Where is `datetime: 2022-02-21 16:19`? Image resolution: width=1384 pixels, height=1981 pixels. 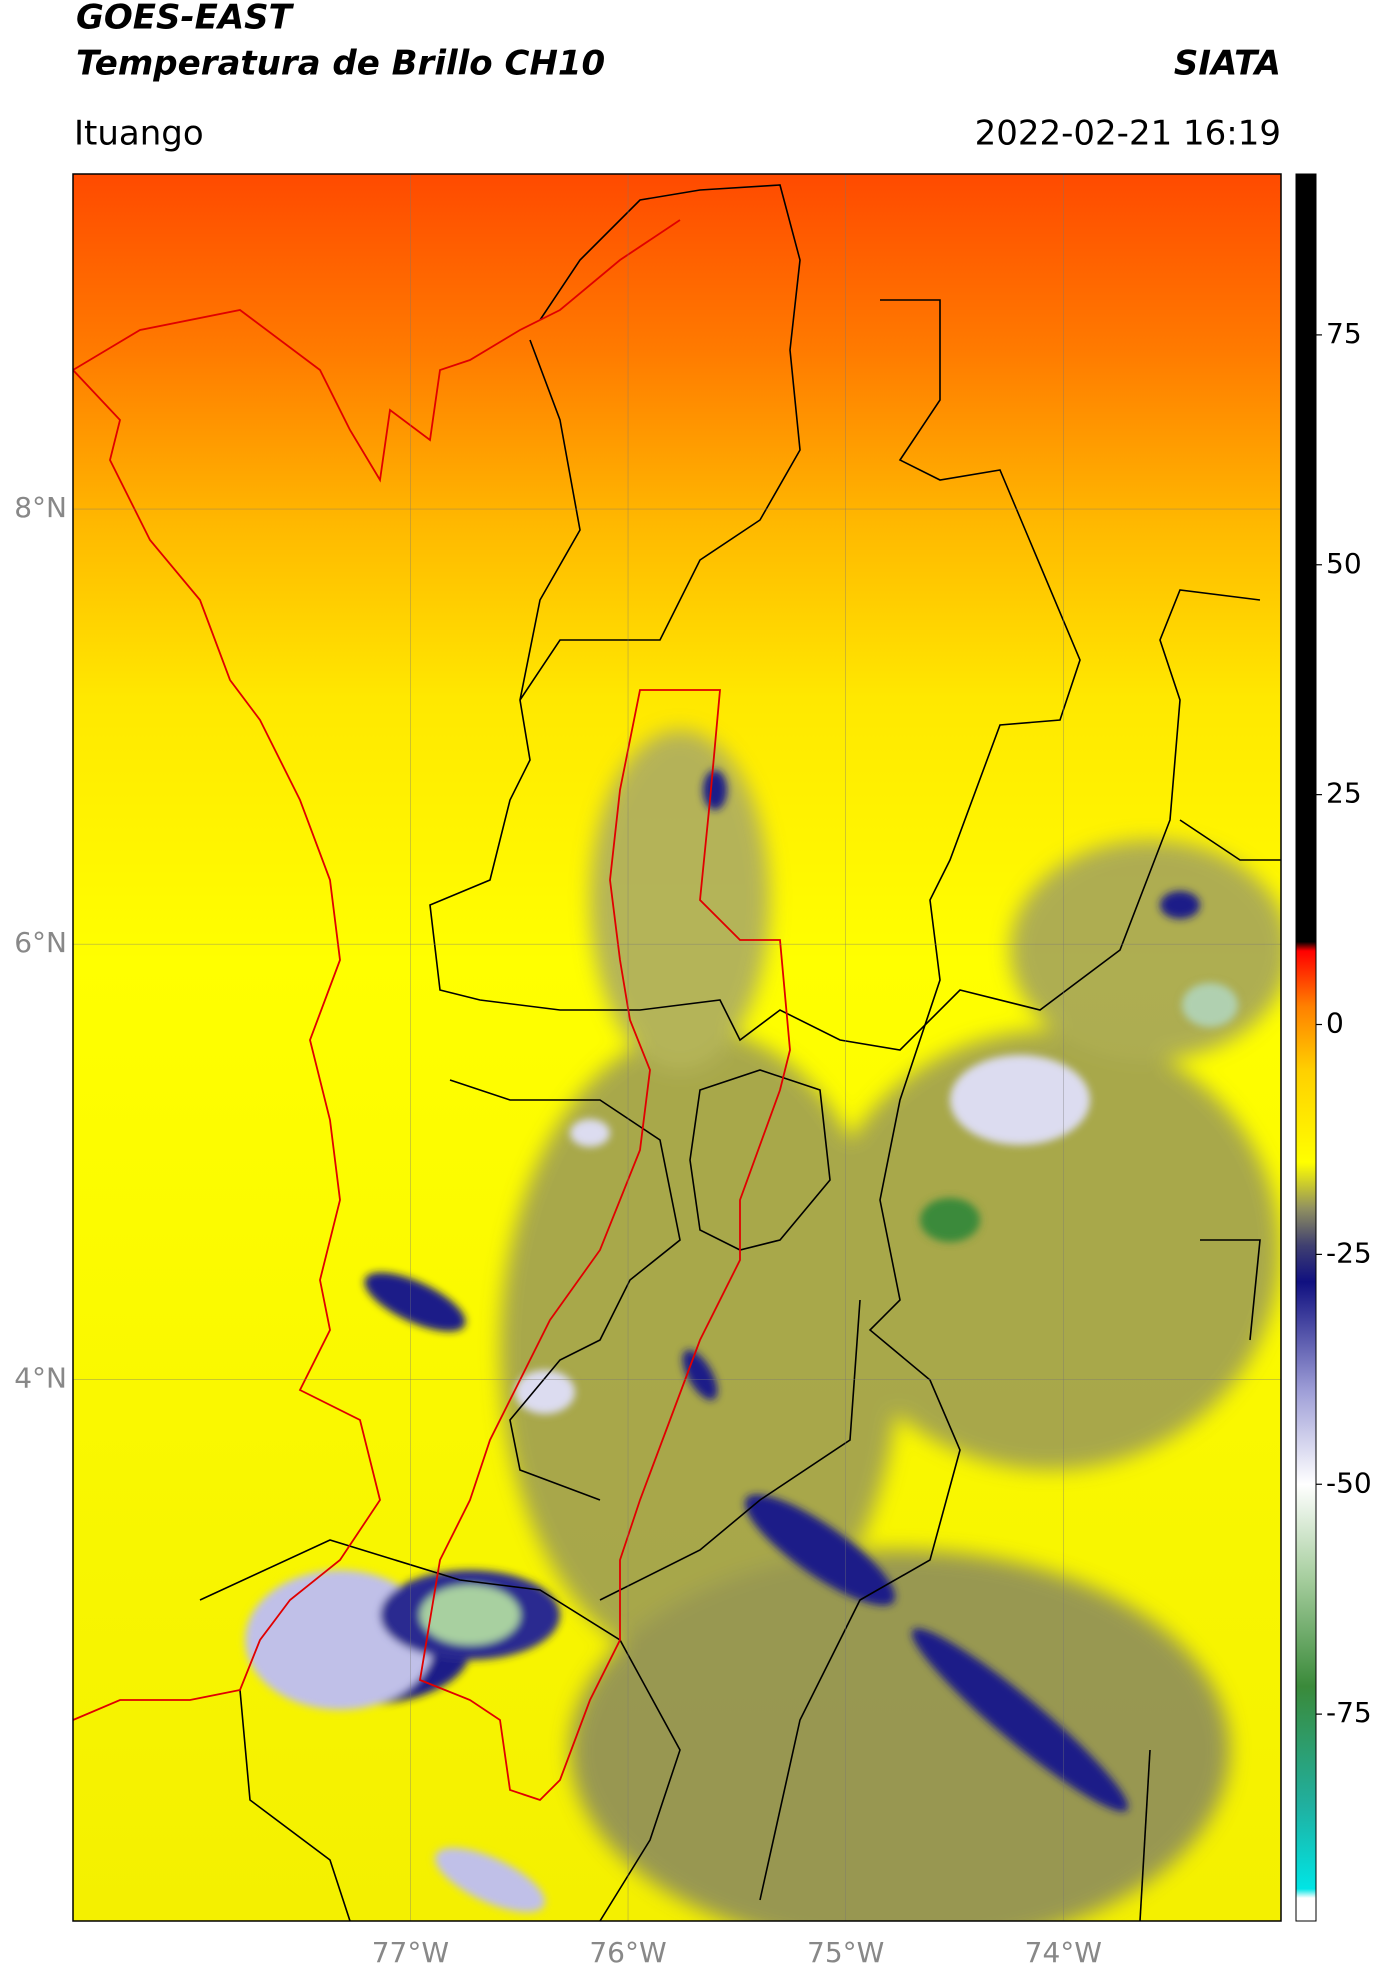
datetime: 2022-02-21 16:19 is located at coordinates (1128, 134).